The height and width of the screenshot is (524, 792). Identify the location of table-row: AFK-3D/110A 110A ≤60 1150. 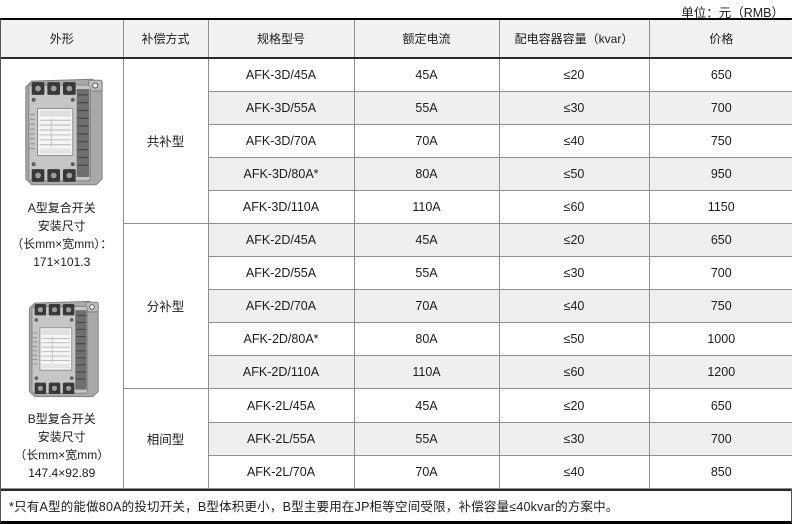
(396, 206).